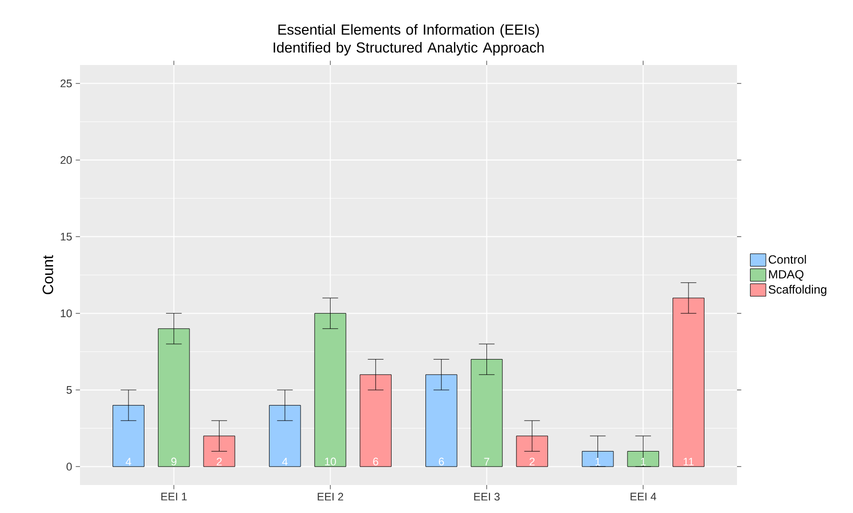  I want to click on chart-title: Essential Elements of Information (EEIs) Identified by Structured Analytic Approach, so click(409, 40).